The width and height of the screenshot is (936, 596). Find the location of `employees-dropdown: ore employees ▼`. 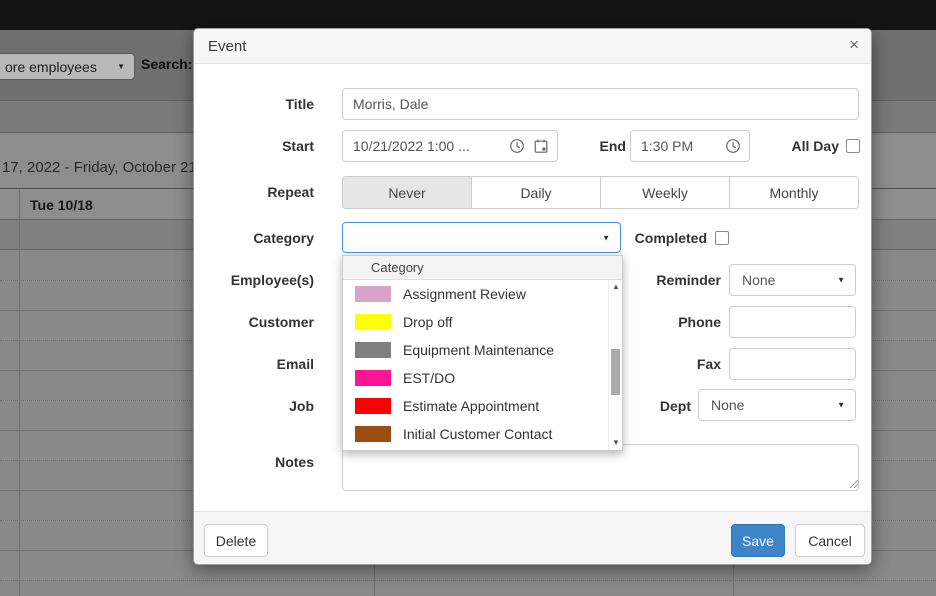

employees-dropdown: ore employees ▼ is located at coordinates (67, 66).